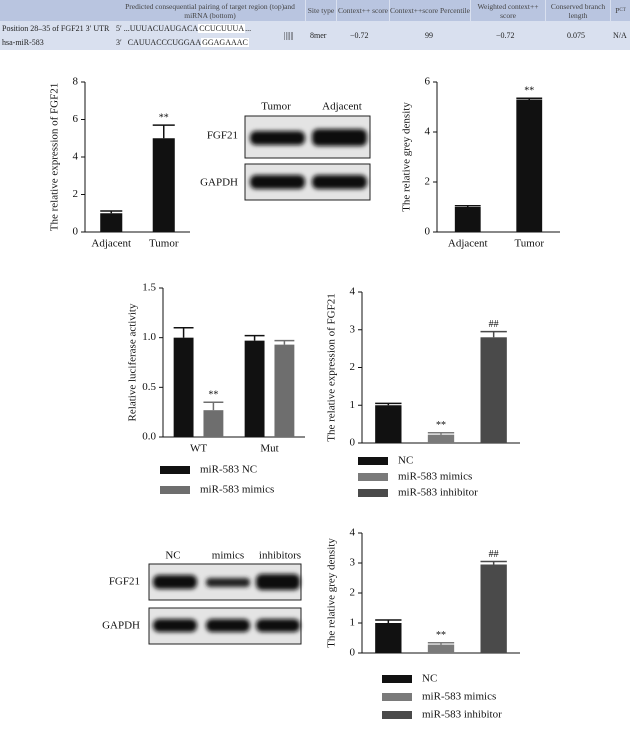 The height and width of the screenshot is (747, 630). What do you see at coordinates (222, 28) in the screenshot?
I see `seed: CCUCUUUA` at bounding box center [222, 28].